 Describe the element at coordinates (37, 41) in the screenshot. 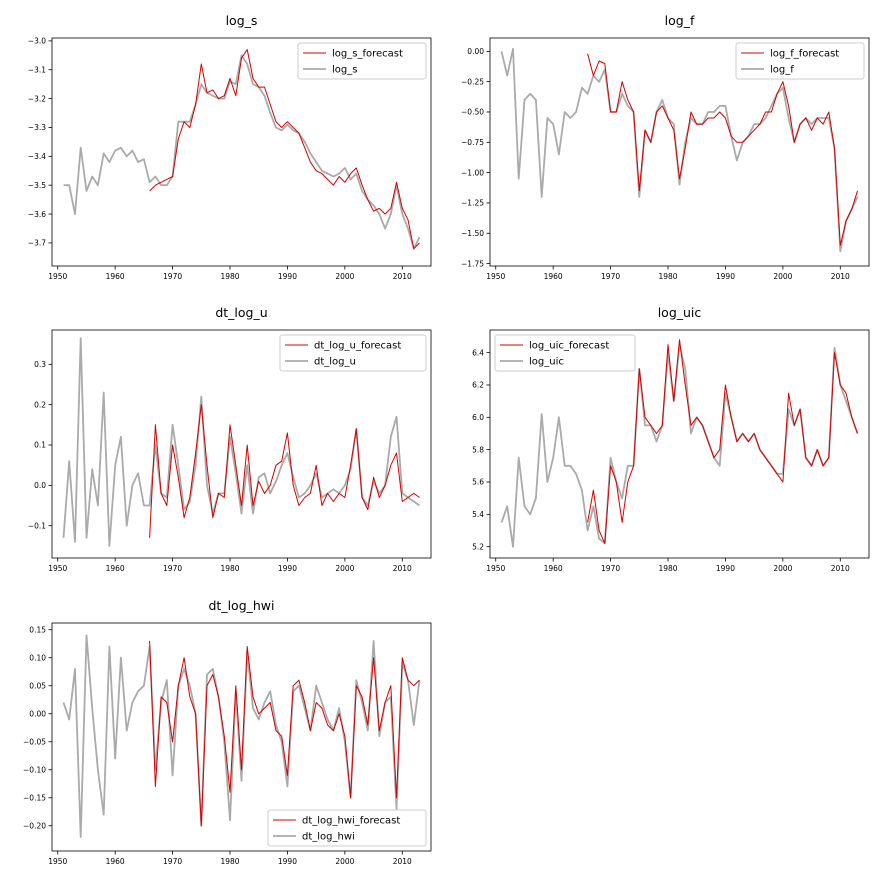

I see `y-tick-label: −3.0` at that location.